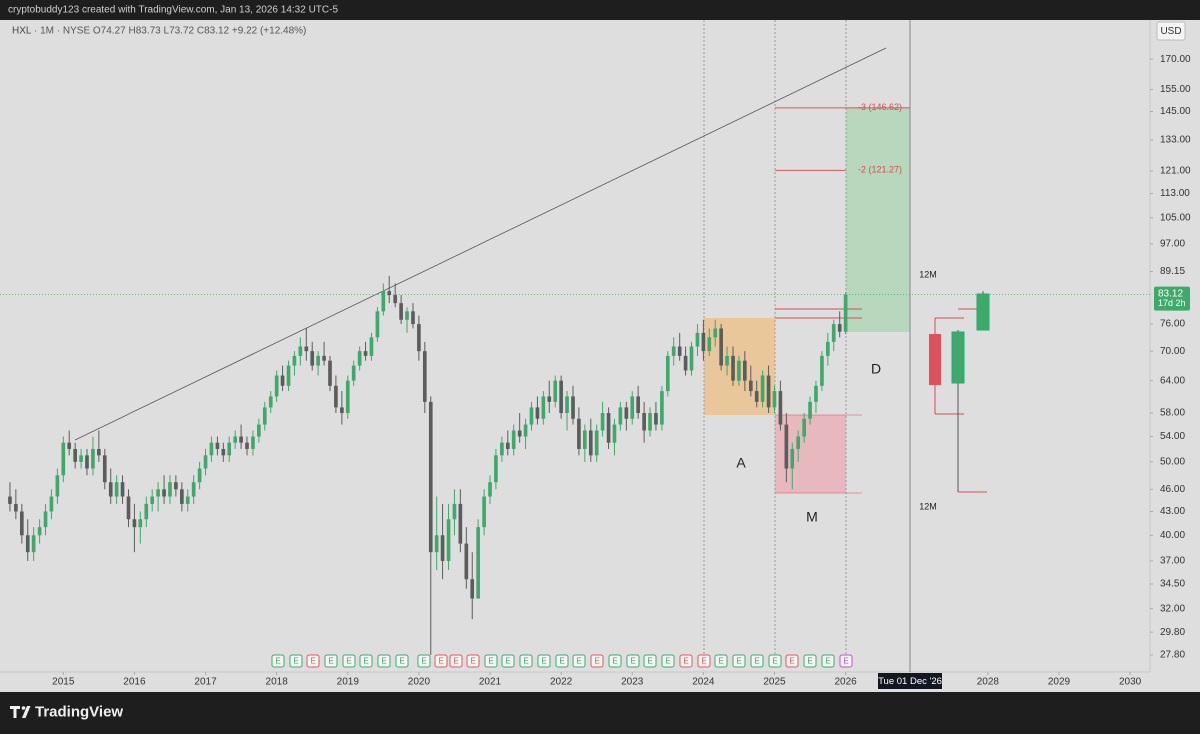 The width and height of the screenshot is (1200, 734). I want to click on currency: USD, so click(1170, 31).